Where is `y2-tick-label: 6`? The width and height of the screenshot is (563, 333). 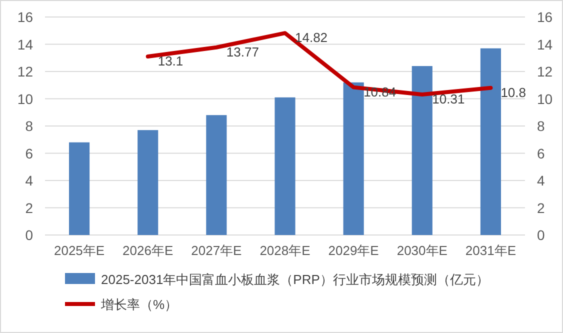
y2-tick-label: 6 is located at coordinates (541, 153).